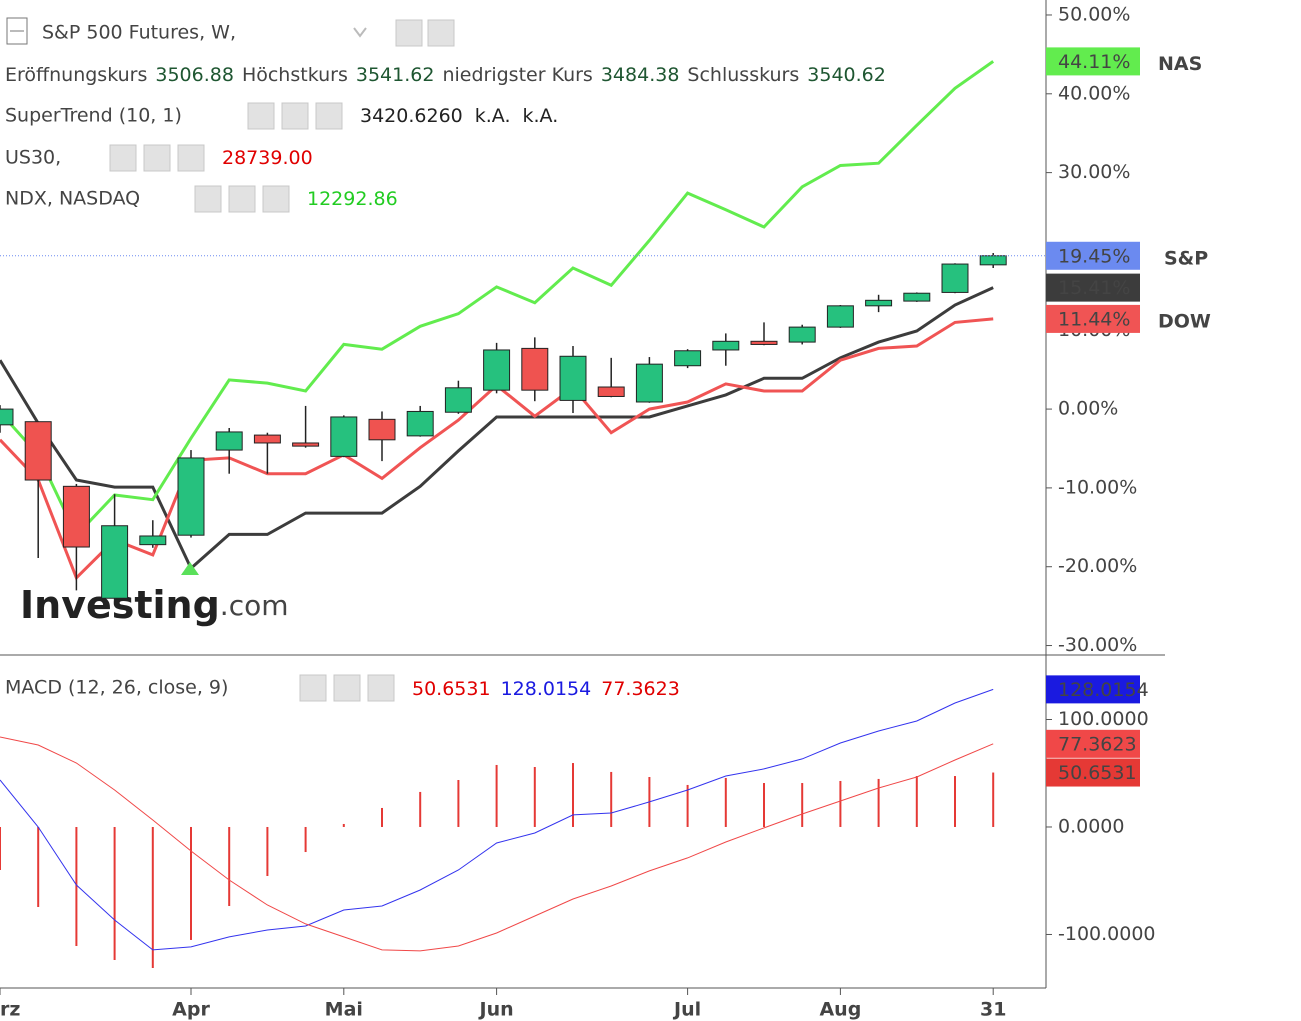 The width and height of the screenshot is (1301, 1021). Describe the element at coordinates (93, 116) in the screenshot. I see `legend-name: SuperTrend (10, 1)` at that location.